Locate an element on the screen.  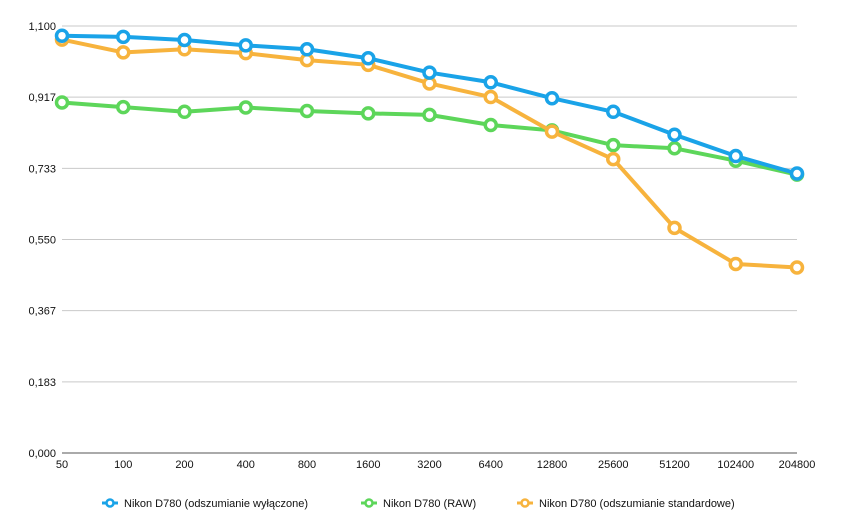
x-tick-label: 102400 is located at coordinates (735, 465).